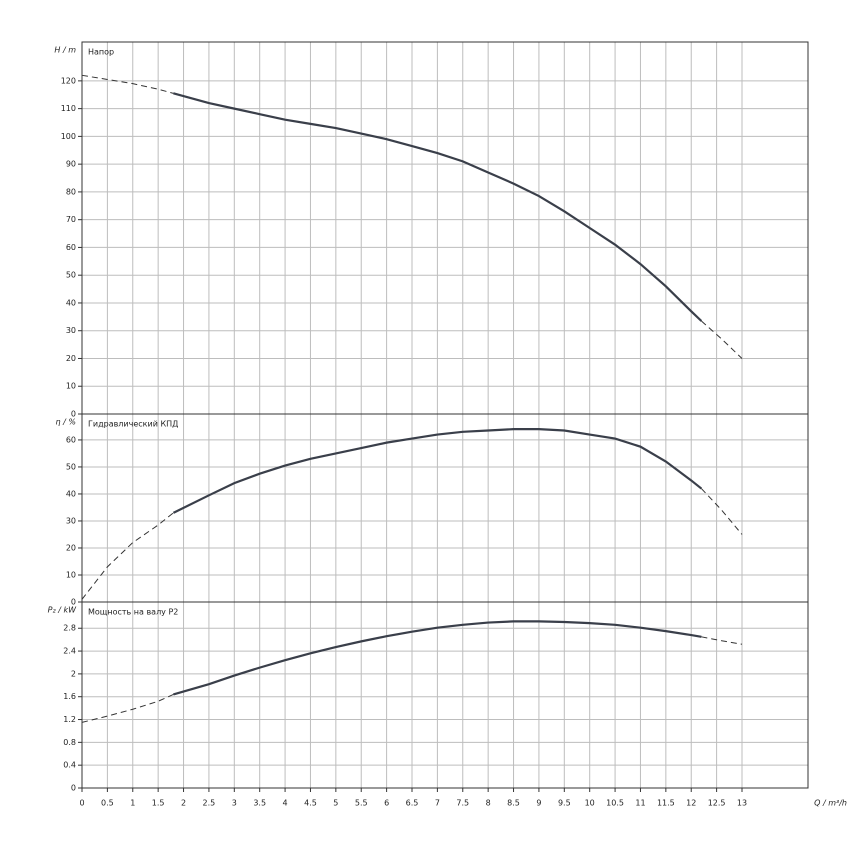  I want to click on x-tick-label: 13, so click(742, 803).